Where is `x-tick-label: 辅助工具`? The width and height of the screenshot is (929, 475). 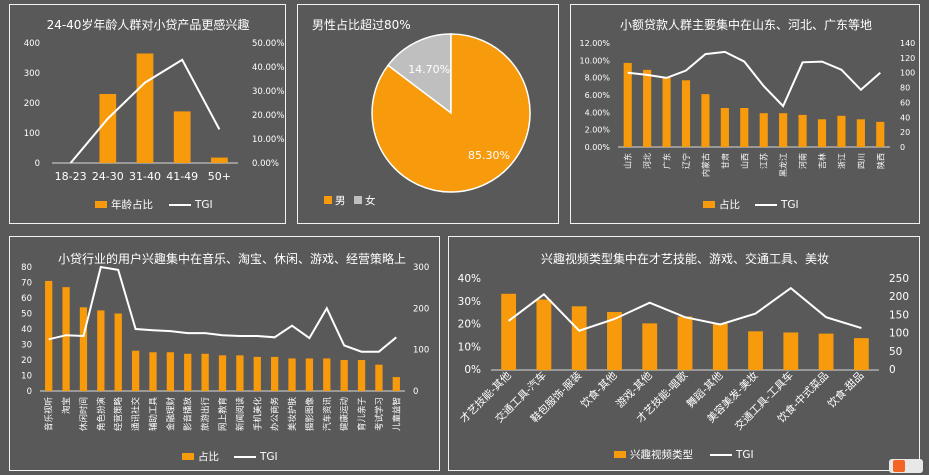 x-tick-label: 辅助工具 is located at coordinates (153, 414).